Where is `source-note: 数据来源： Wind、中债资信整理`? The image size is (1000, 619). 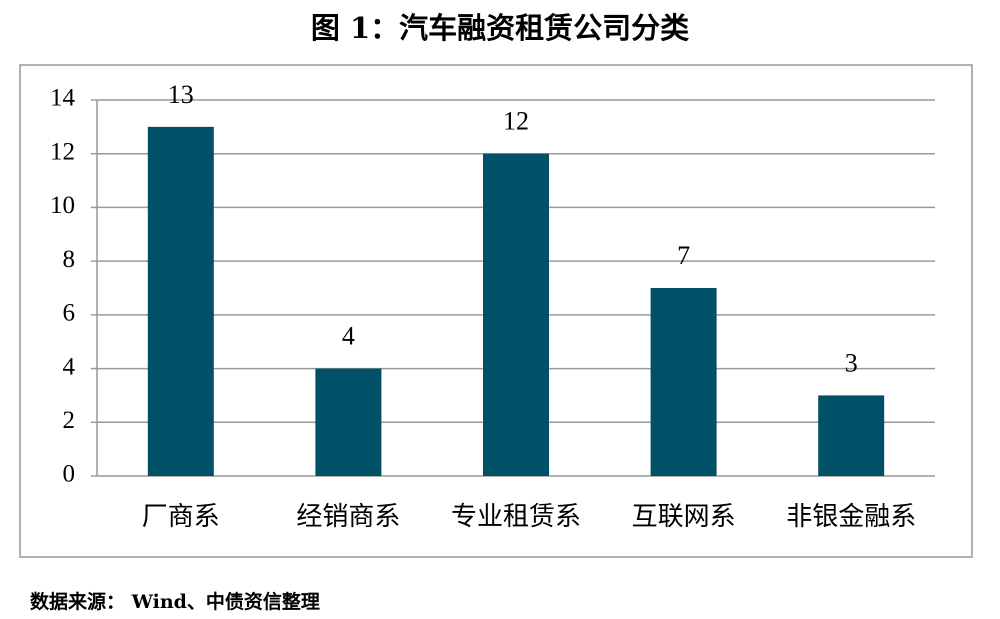
source-note: 数据来源： Wind、中债资信整理 is located at coordinates (175, 601).